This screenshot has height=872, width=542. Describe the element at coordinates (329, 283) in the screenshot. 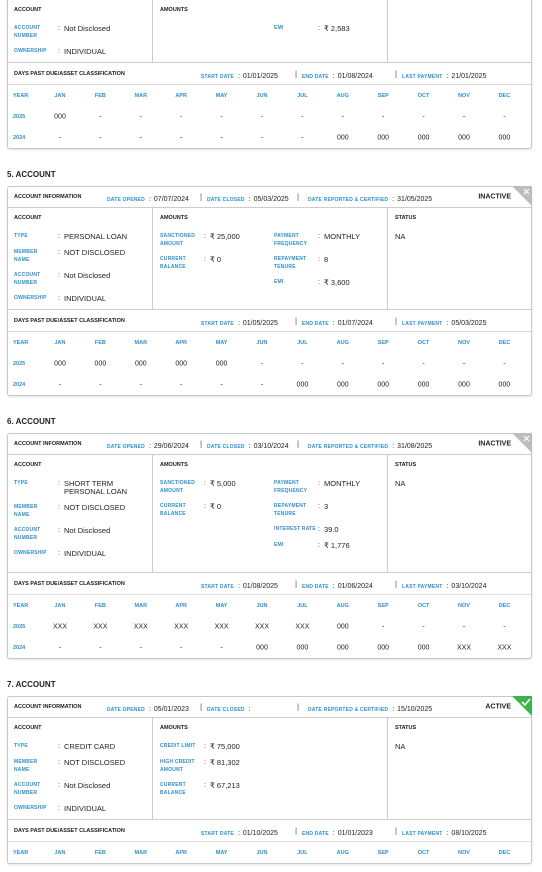

I see `amount-field: EMI: ₹ 3,600` at that location.